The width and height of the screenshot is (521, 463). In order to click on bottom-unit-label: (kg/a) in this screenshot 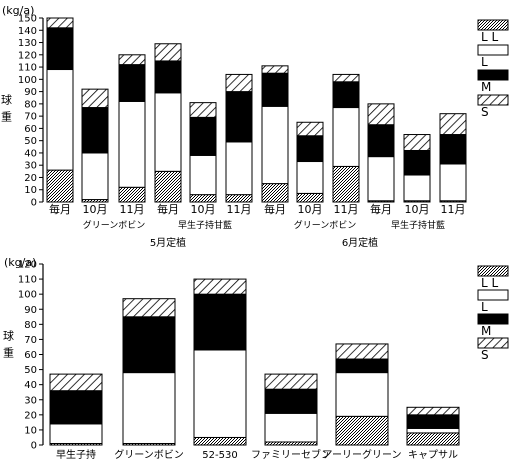, I will do `click(20, 262)`.